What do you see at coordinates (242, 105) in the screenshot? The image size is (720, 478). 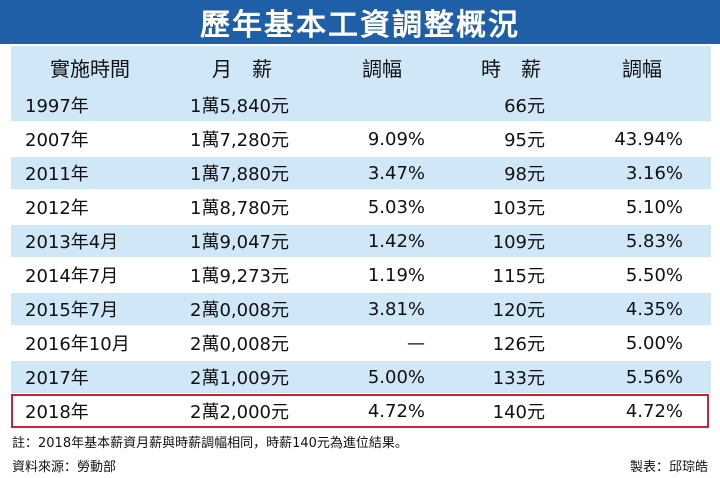 I see `cell-monthly: 1萬5,840元` at bounding box center [242, 105].